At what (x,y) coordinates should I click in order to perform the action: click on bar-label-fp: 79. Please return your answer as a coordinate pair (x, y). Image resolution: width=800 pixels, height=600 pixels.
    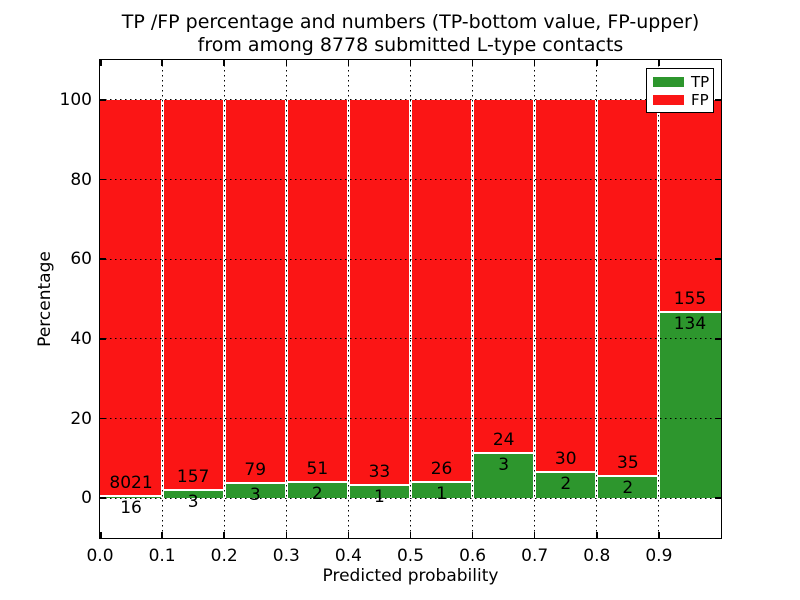
    Looking at the image, I should click on (255, 469).